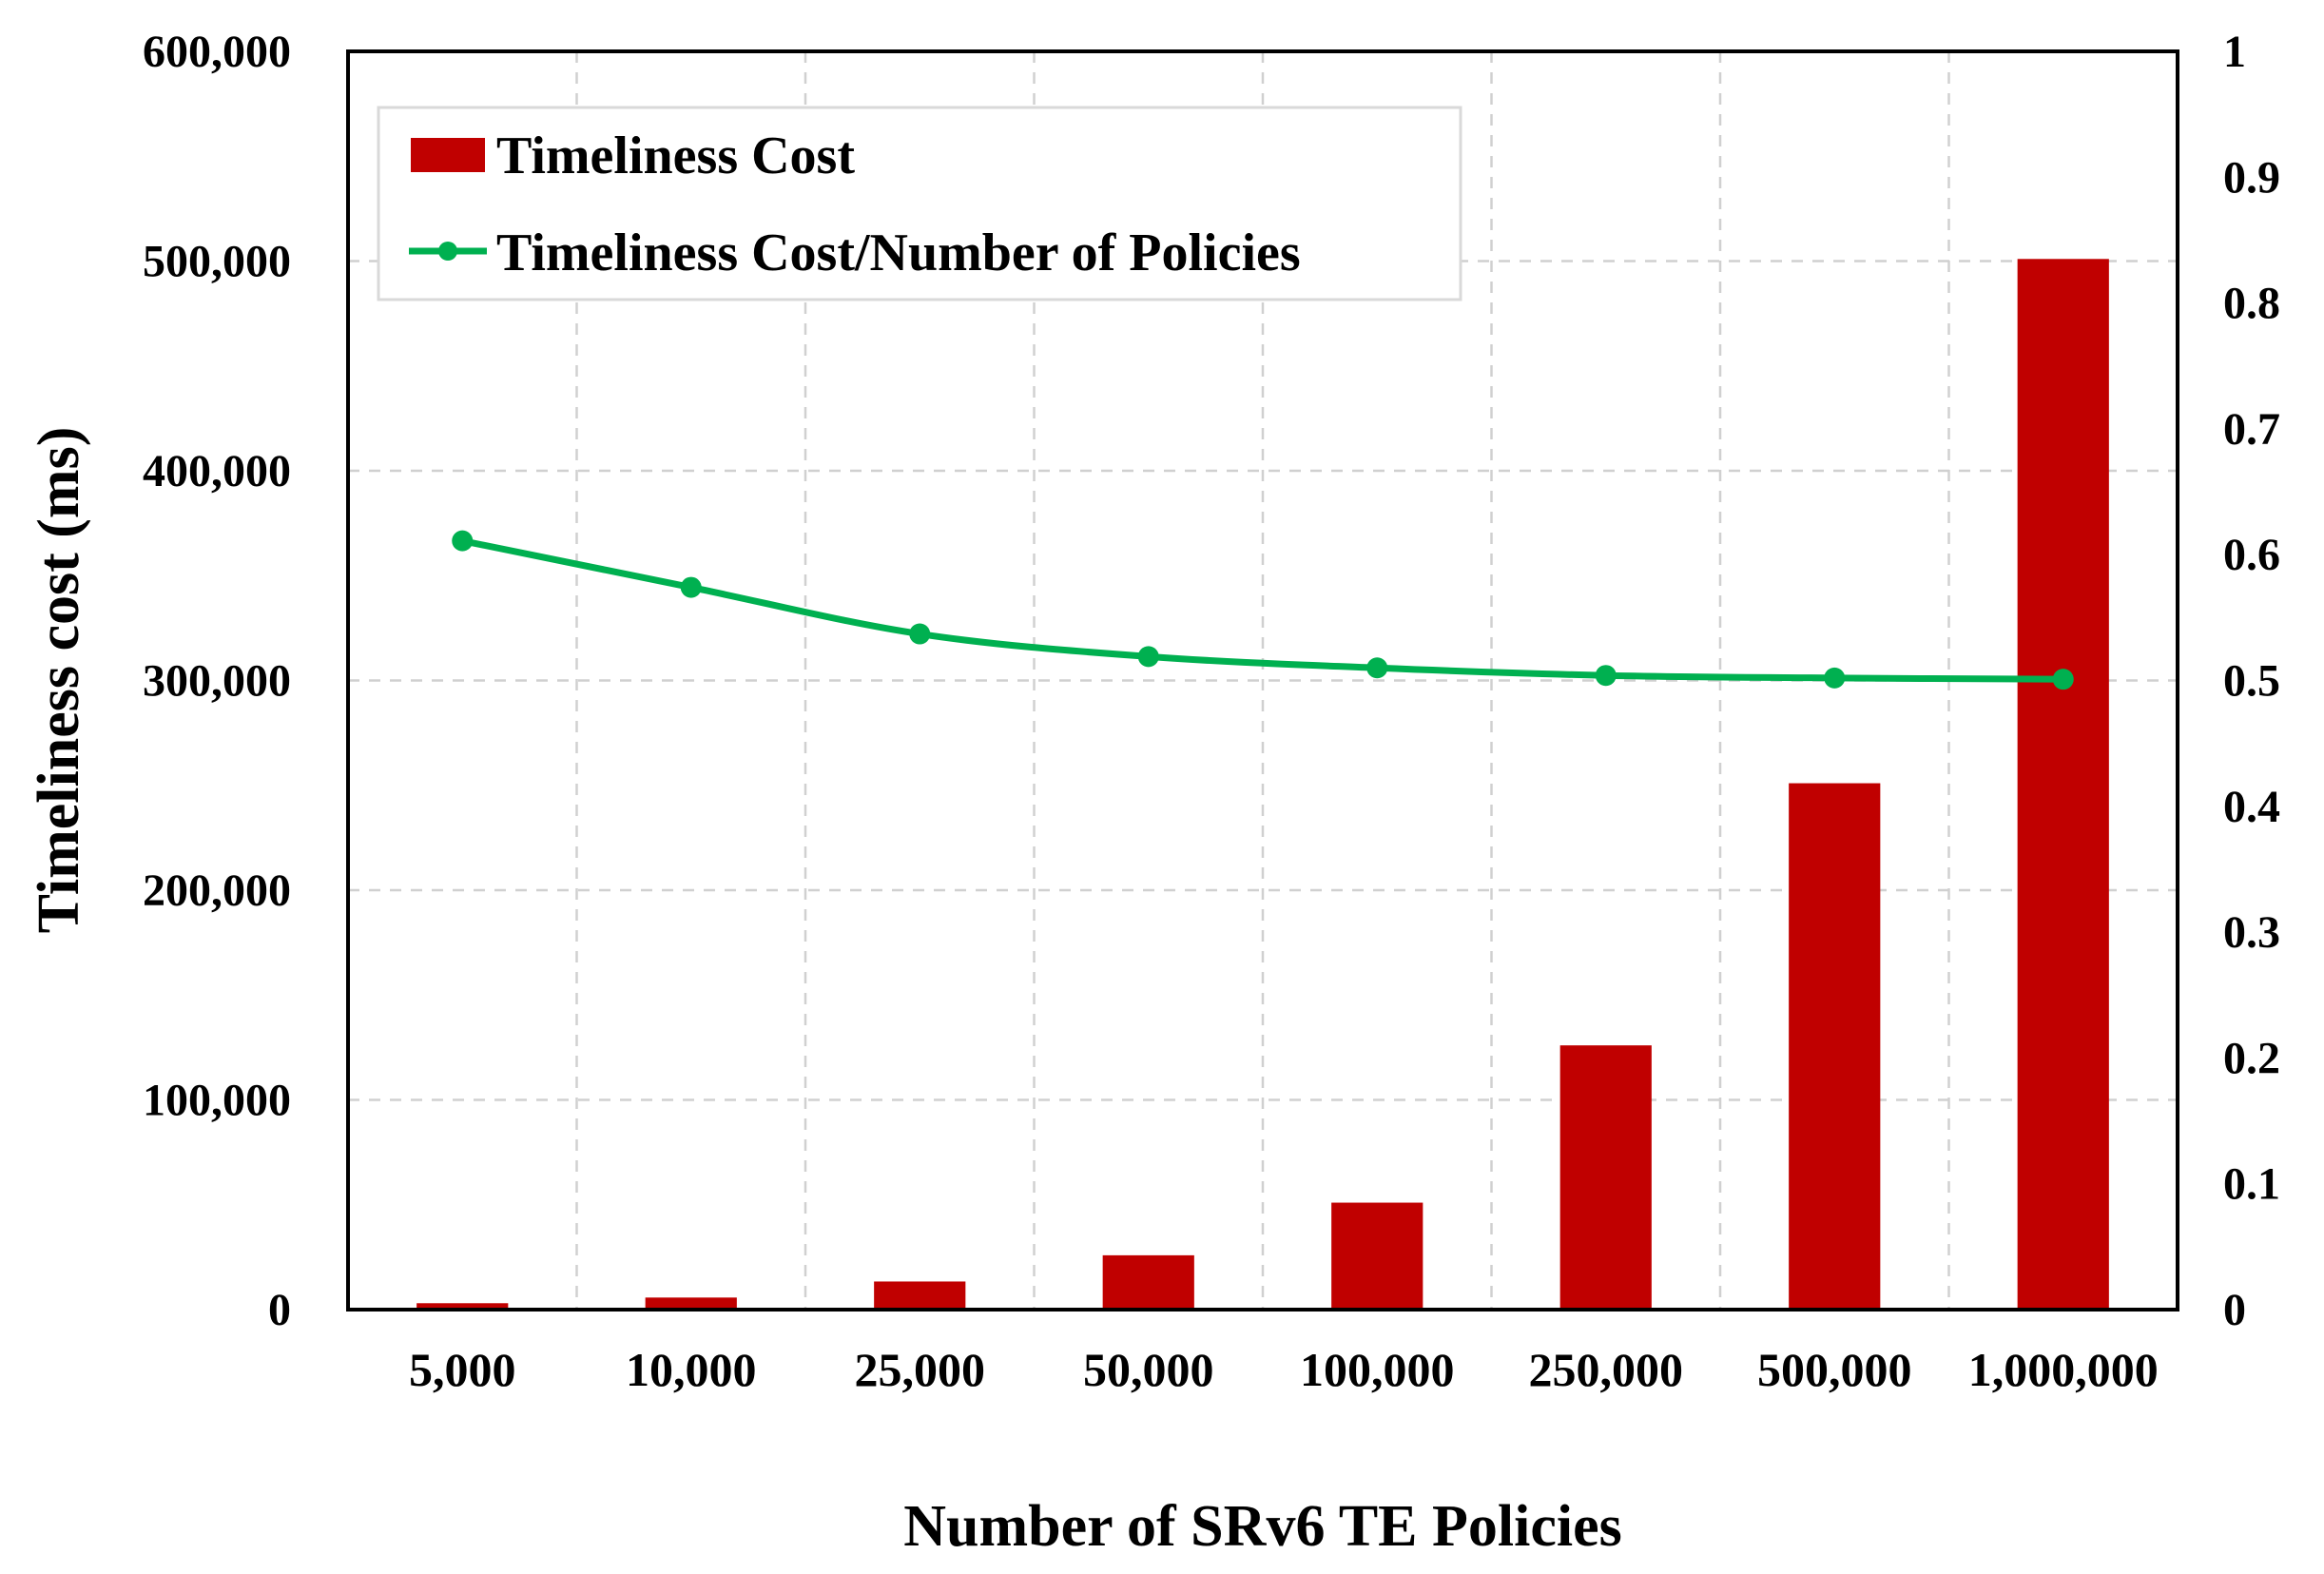 Image resolution: width=2324 pixels, height=1574 pixels. I want to click on y-tick-label: 100,000, so click(217, 1101).